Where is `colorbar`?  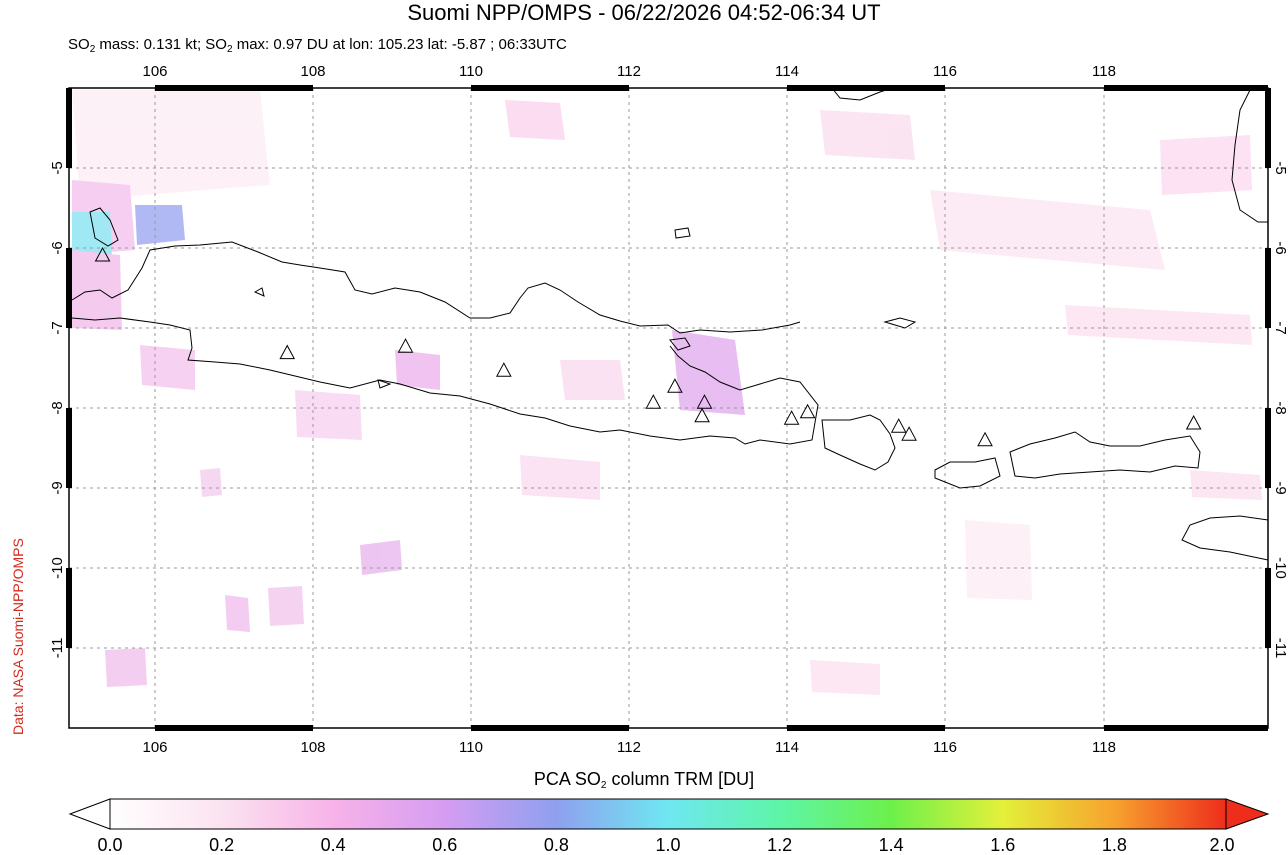 colorbar is located at coordinates (669, 814).